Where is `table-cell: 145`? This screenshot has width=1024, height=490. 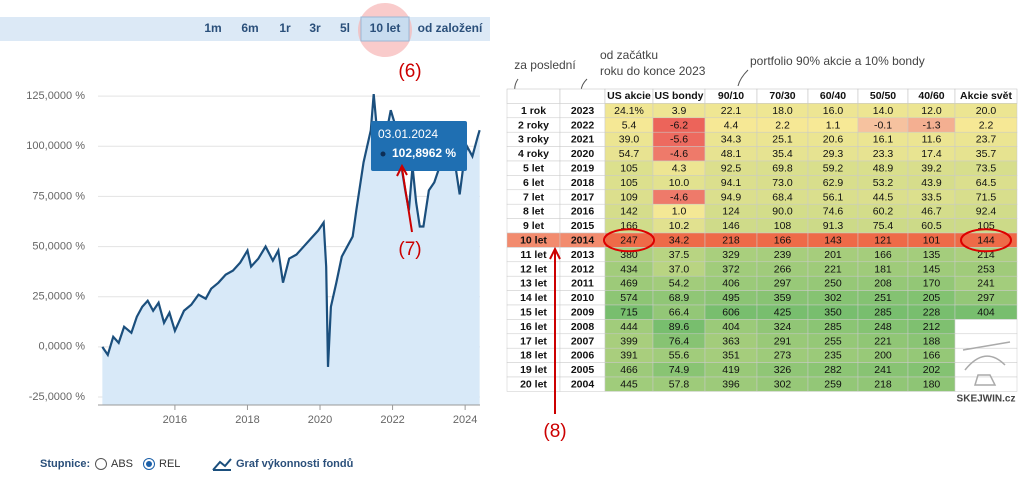
table-cell: 145 is located at coordinates (932, 269).